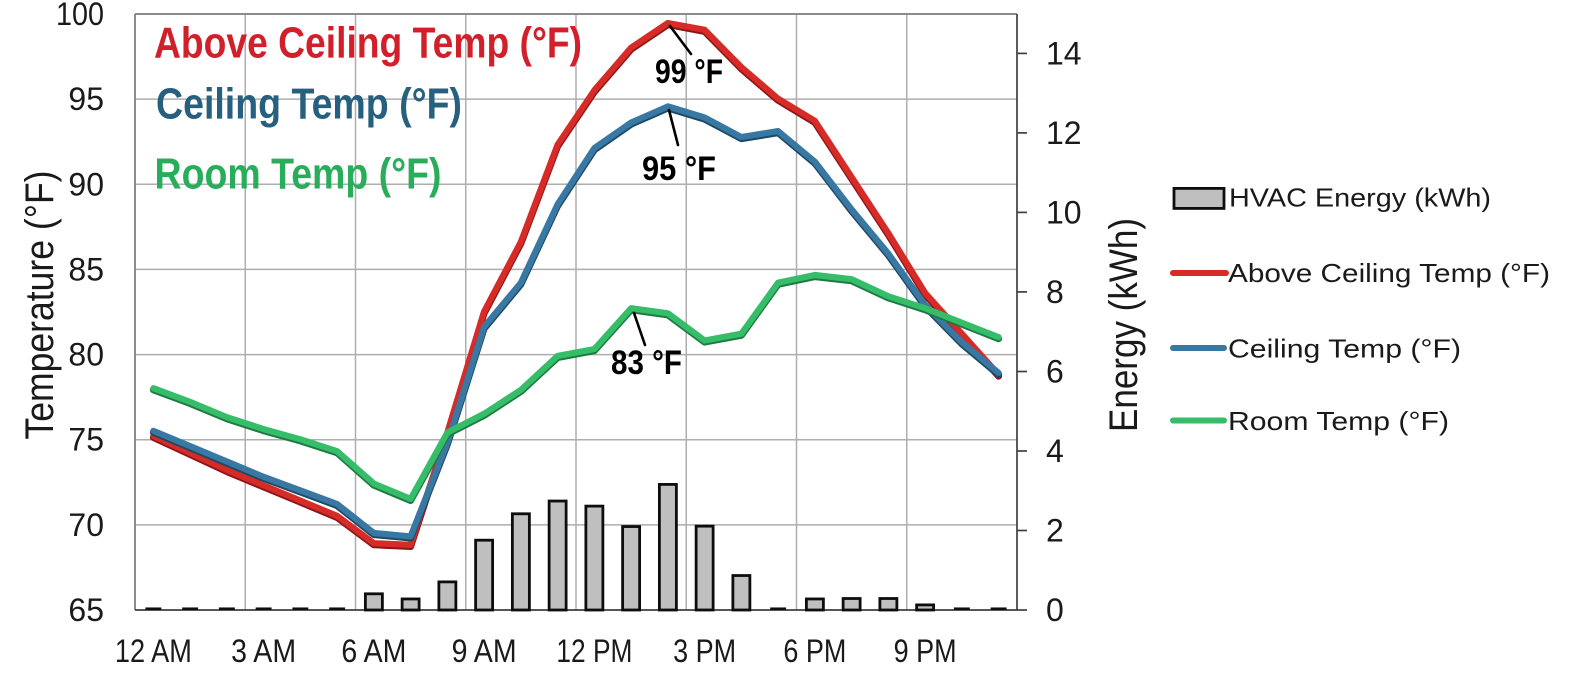  I want to click on svg-text: 14, so click(1064, 53).